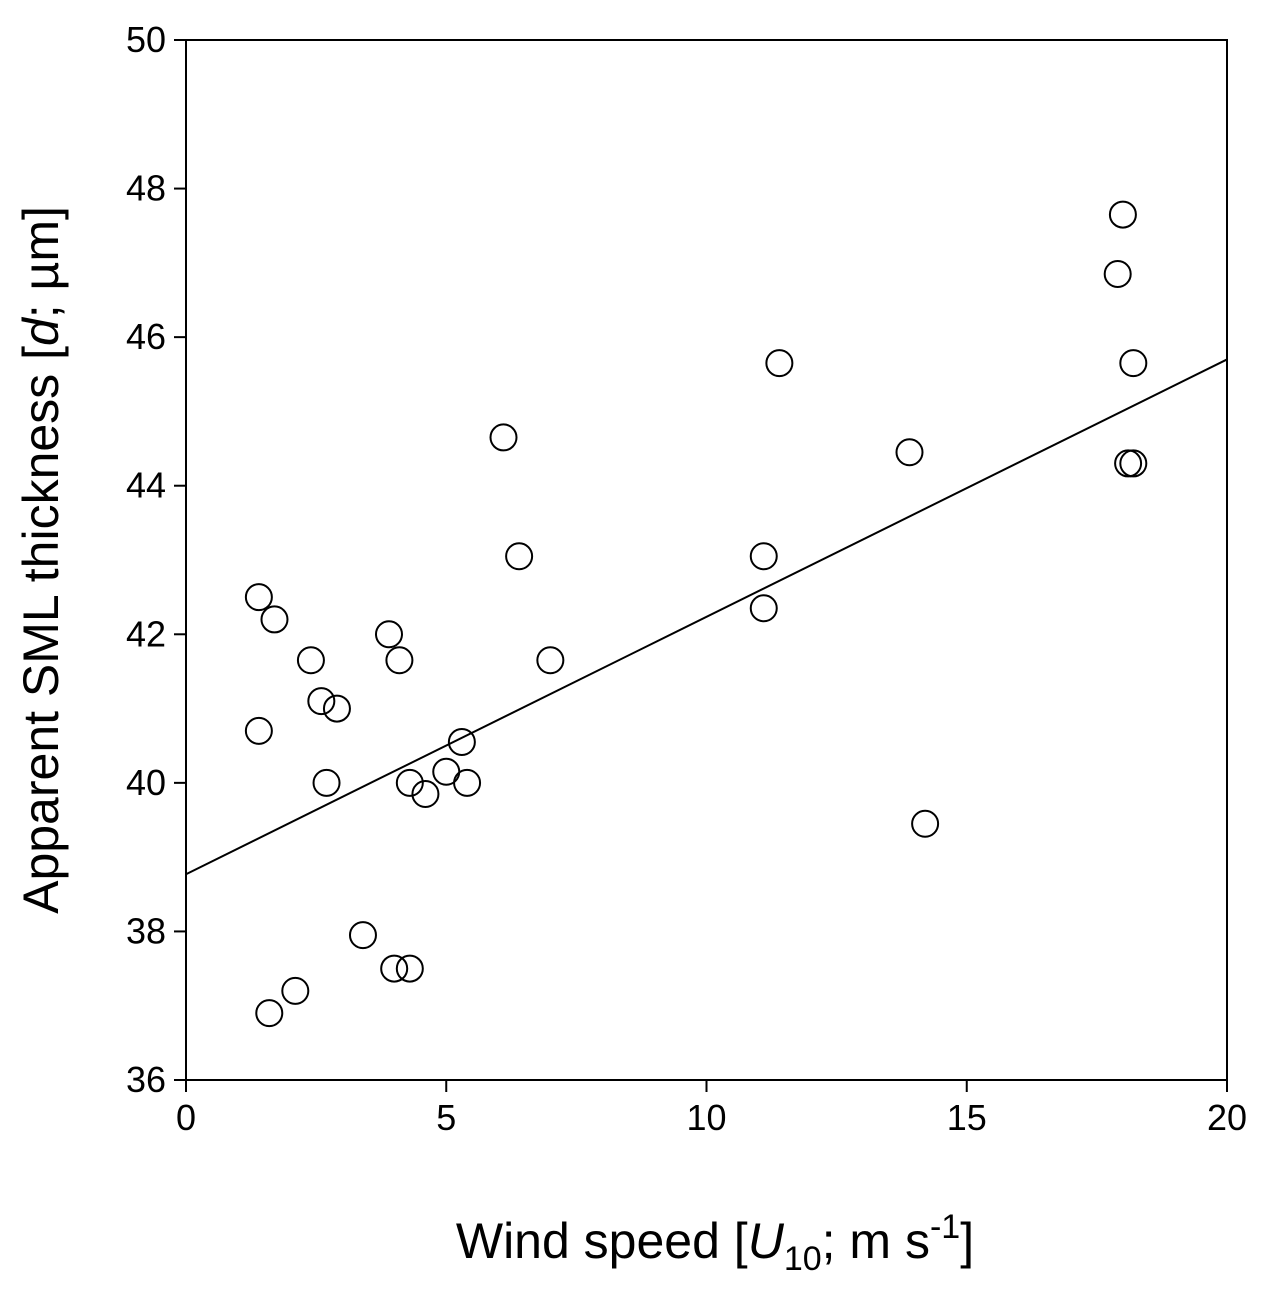 The height and width of the screenshot is (1304, 1272). Describe the element at coordinates (41, 331) in the screenshot. I see `y-title-var: d` at that location.